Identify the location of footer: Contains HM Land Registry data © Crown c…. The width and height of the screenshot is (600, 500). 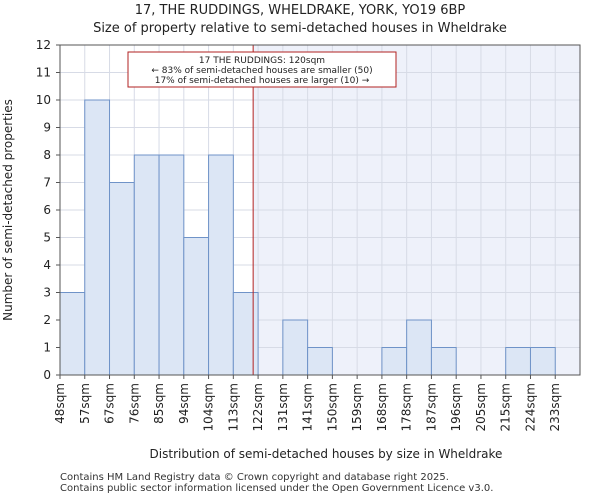
(276, 483).